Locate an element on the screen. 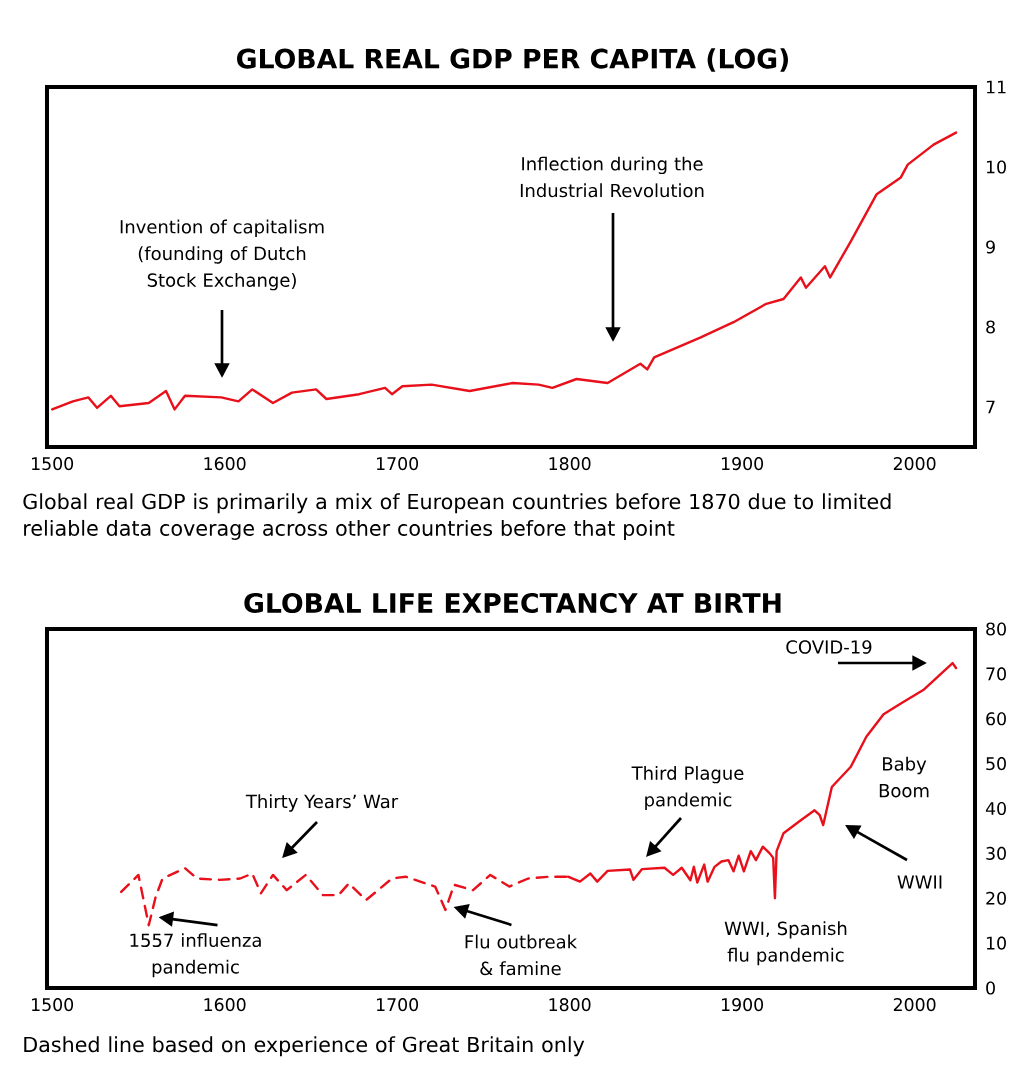 This screenshot has height=1090, width=1024. y-tick-label: 60 is located at coordinates (996, 719).